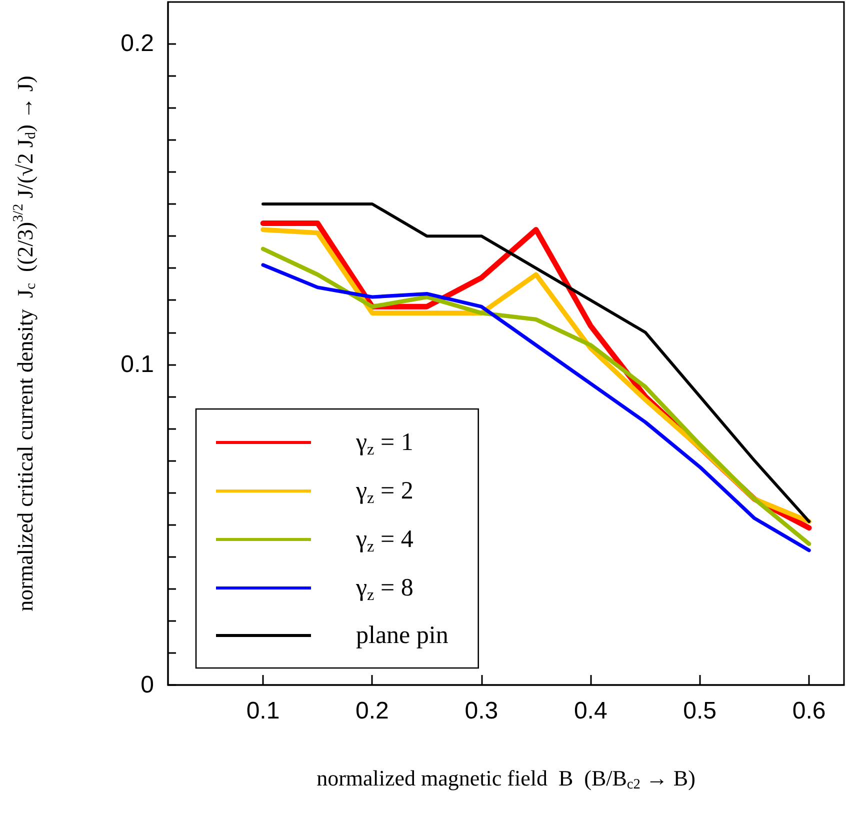 This screenshot has width=846, height=814. I want to click on x-tick-label: 0.5, so click(700, 711).